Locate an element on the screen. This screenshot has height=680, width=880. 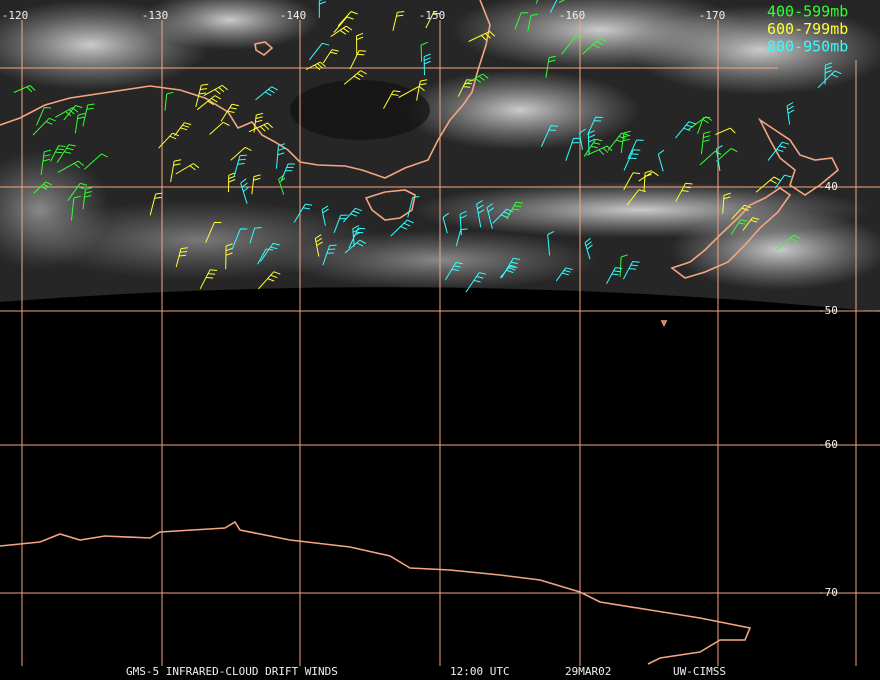
lon-label: -160 is located at coordinates (572, 15).